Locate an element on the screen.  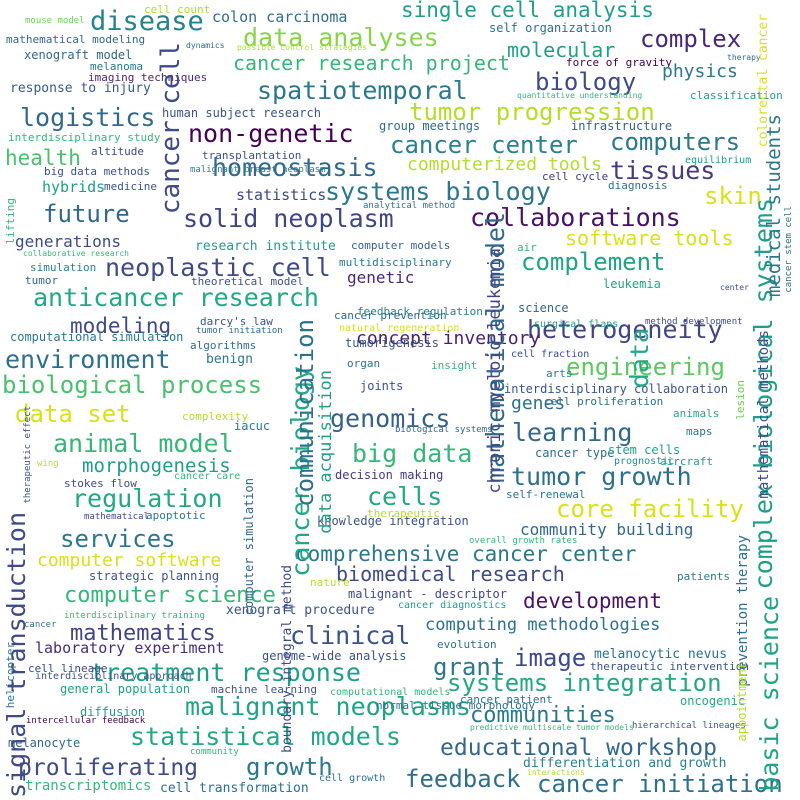
cloud-word: transplantation is located at coordinates (252, 155).